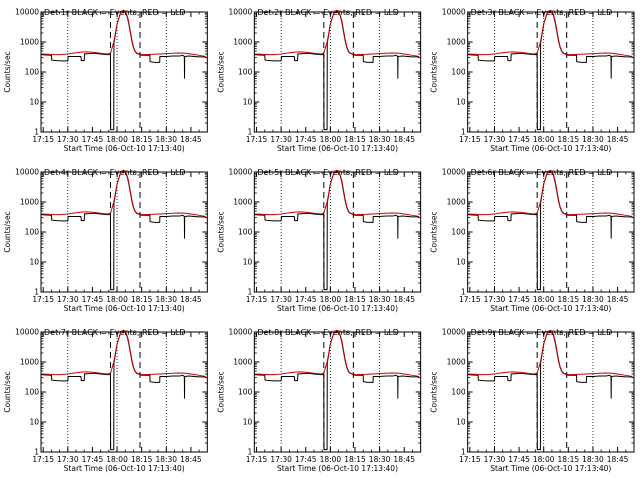 This screenshot has height=480, width=640. Describe the element at coordinates (542, 12) in the screenshot. I see `panel-title: Det 3r BLACK = Events, RED = LLD` at that location.